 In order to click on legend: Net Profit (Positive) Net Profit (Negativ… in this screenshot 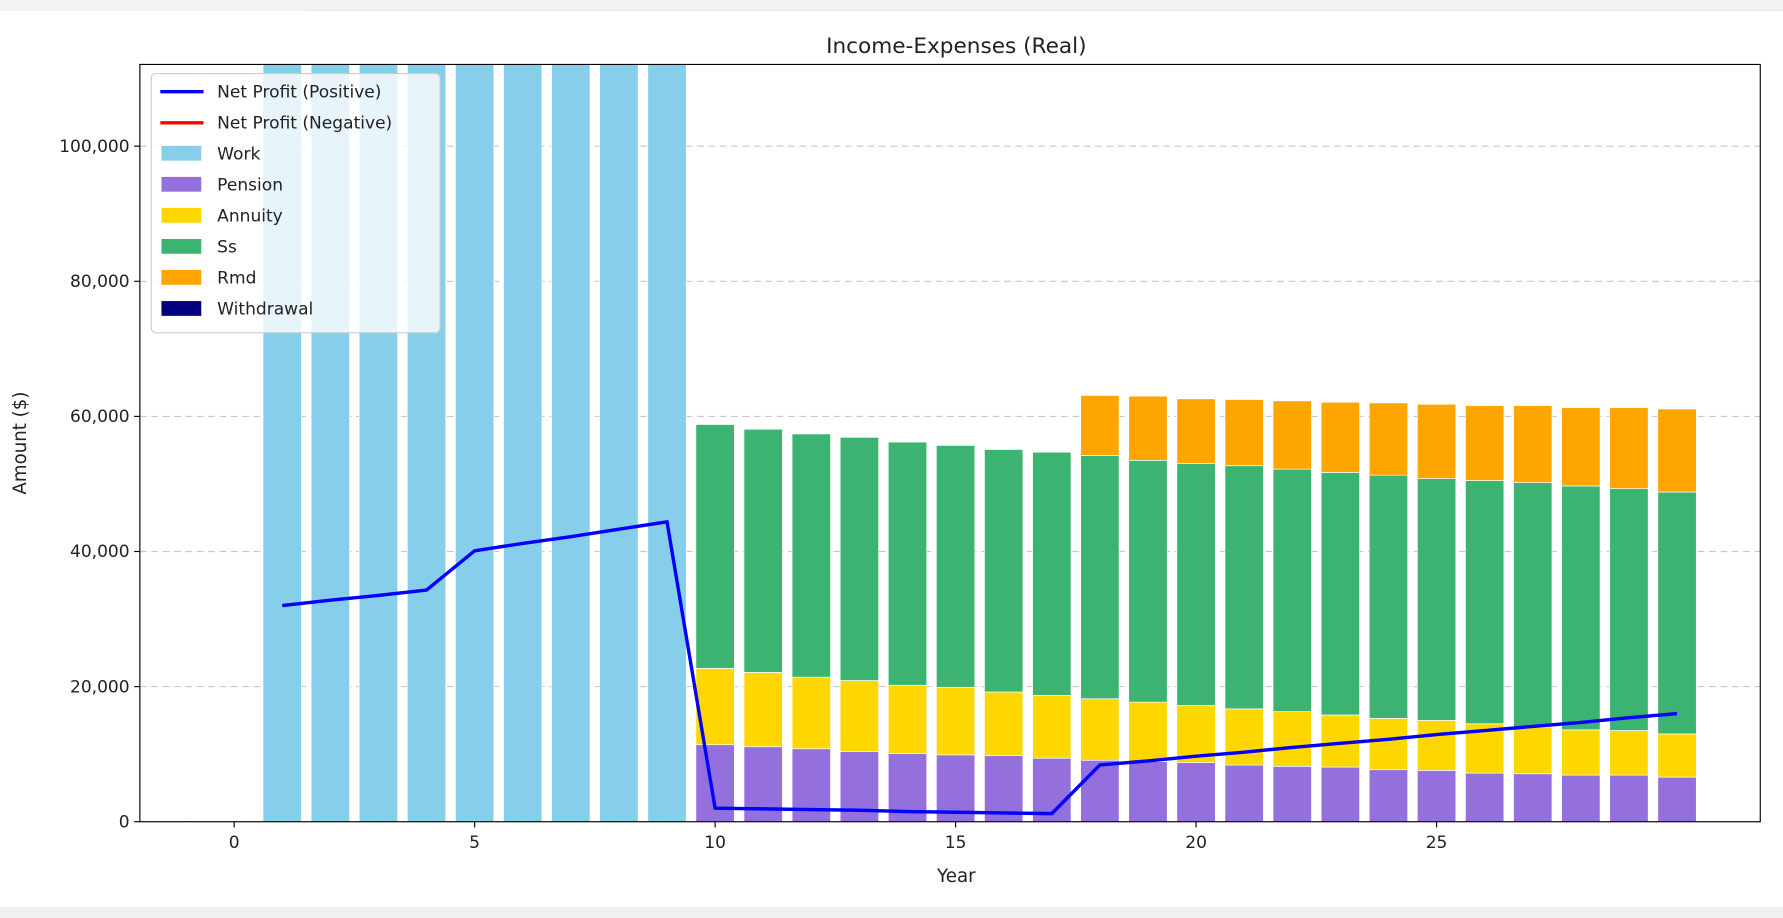, I will do `click(295, 203)`.